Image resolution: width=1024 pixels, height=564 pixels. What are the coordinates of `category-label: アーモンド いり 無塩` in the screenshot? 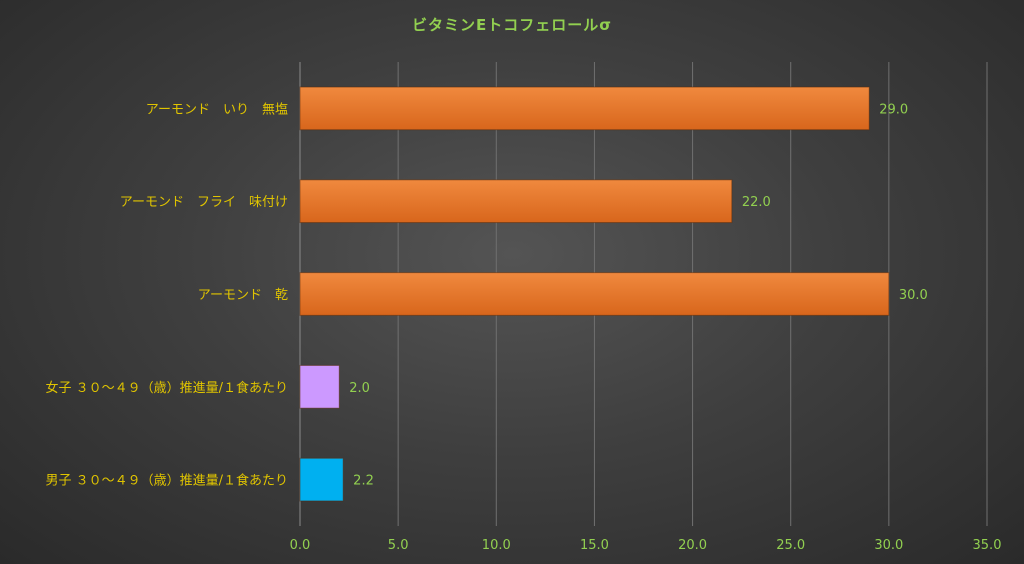 It's located at (217, 109).